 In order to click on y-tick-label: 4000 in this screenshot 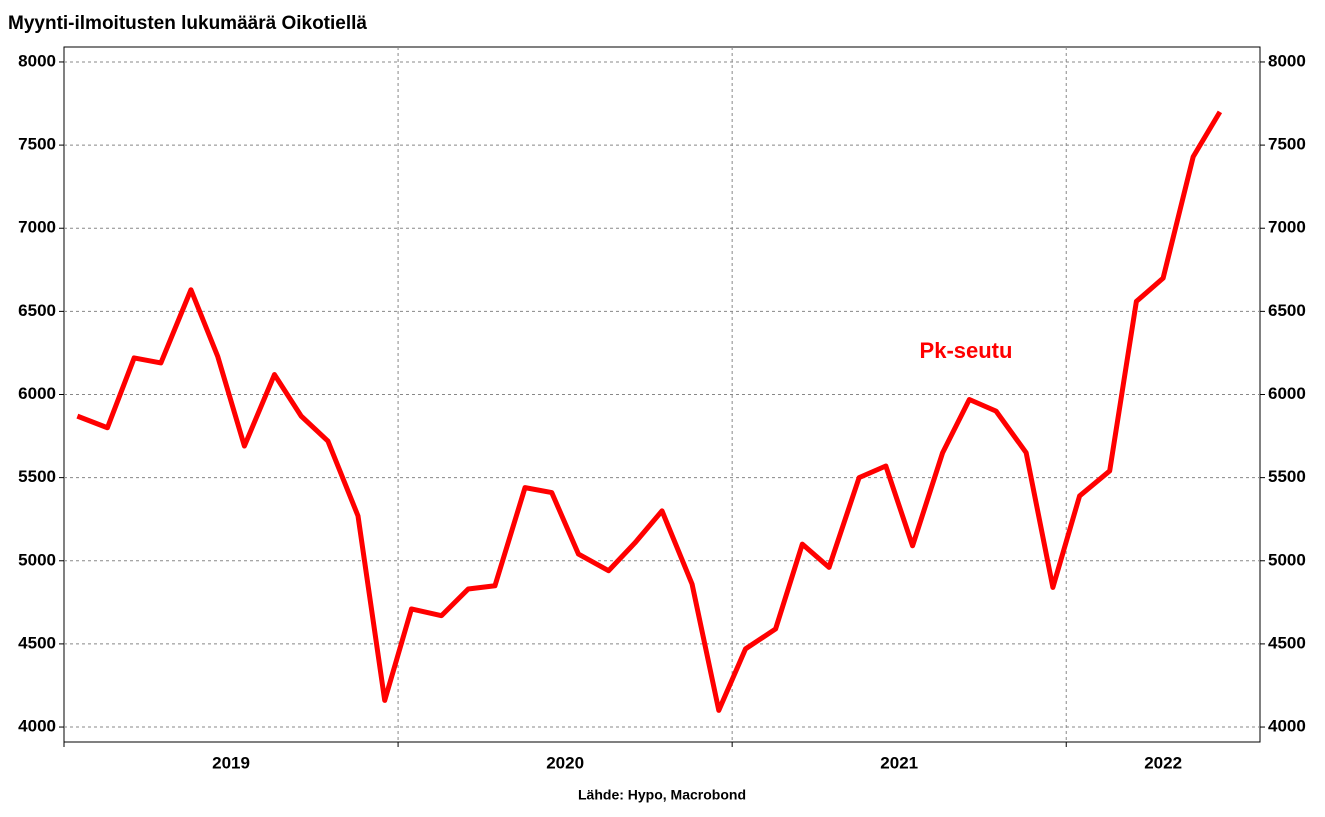, I will do `click(37, 726)`.